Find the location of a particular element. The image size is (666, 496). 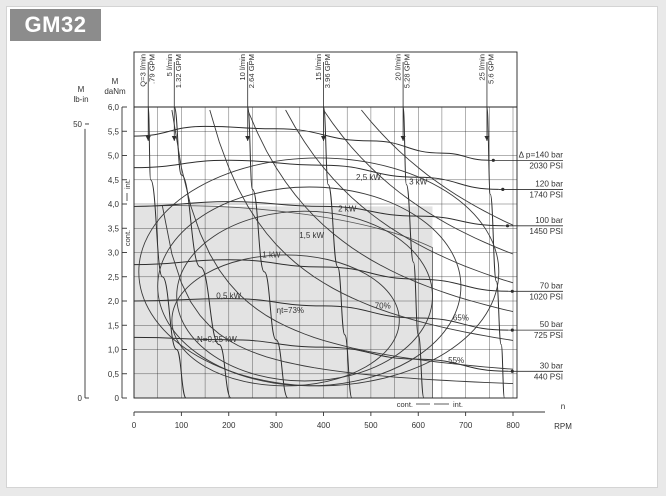

pressure-label-bar: 120 bar is located at coordinates (549, 183).